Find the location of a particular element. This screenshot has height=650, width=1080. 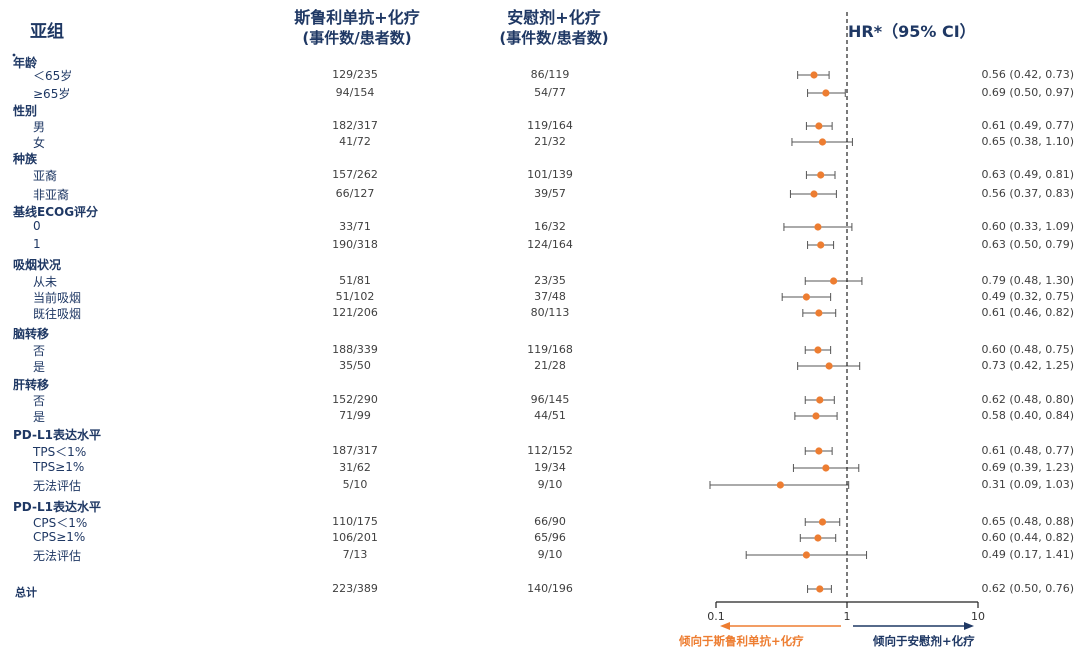

arm2-count: 54/77 is located at coordinates (550, 92).